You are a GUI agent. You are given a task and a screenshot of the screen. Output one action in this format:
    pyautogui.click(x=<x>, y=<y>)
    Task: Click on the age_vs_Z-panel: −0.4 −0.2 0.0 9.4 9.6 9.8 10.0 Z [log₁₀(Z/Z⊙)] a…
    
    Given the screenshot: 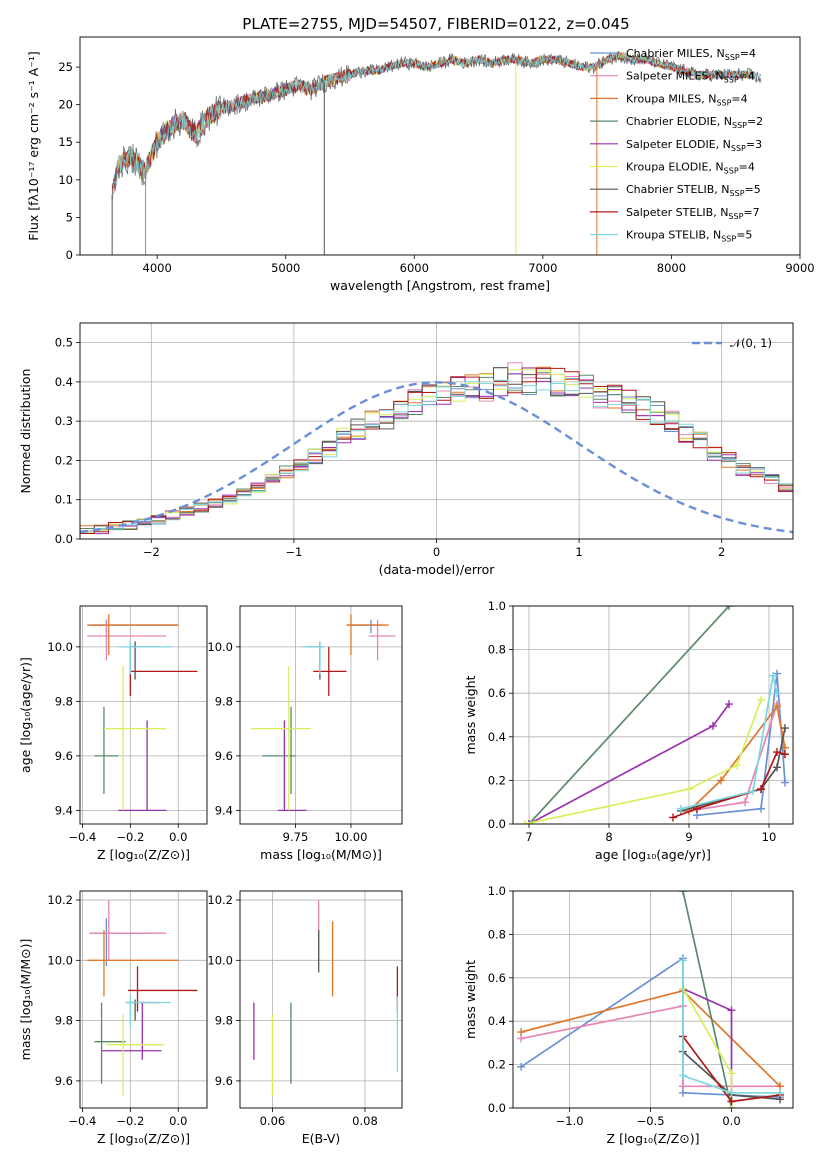 What is the action you would take?
    pyautogui.click(x=113, y=733)
    